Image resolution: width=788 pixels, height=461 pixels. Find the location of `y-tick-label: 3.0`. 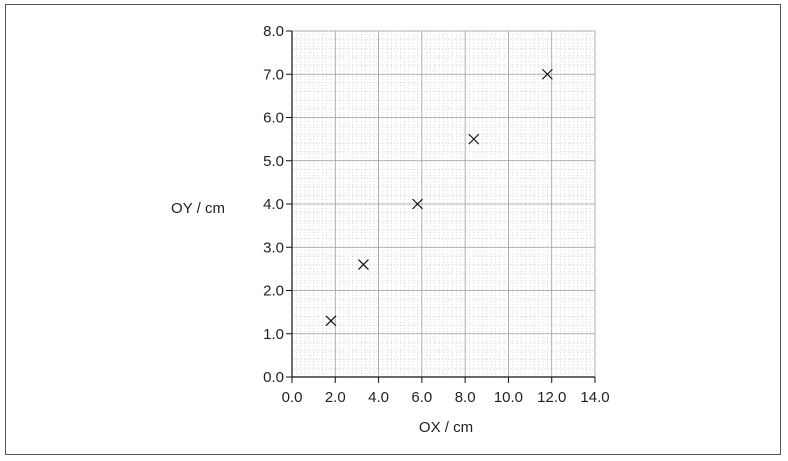

y-tick-label: 3.0 is located at coordinates (273, 247).